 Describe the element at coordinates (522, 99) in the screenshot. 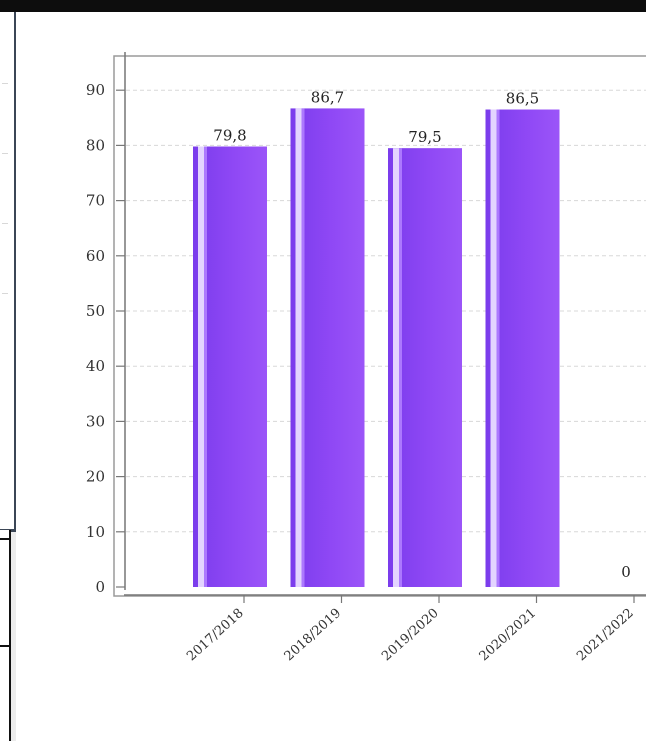

I see `bar-value-label: 86,5` at that location.